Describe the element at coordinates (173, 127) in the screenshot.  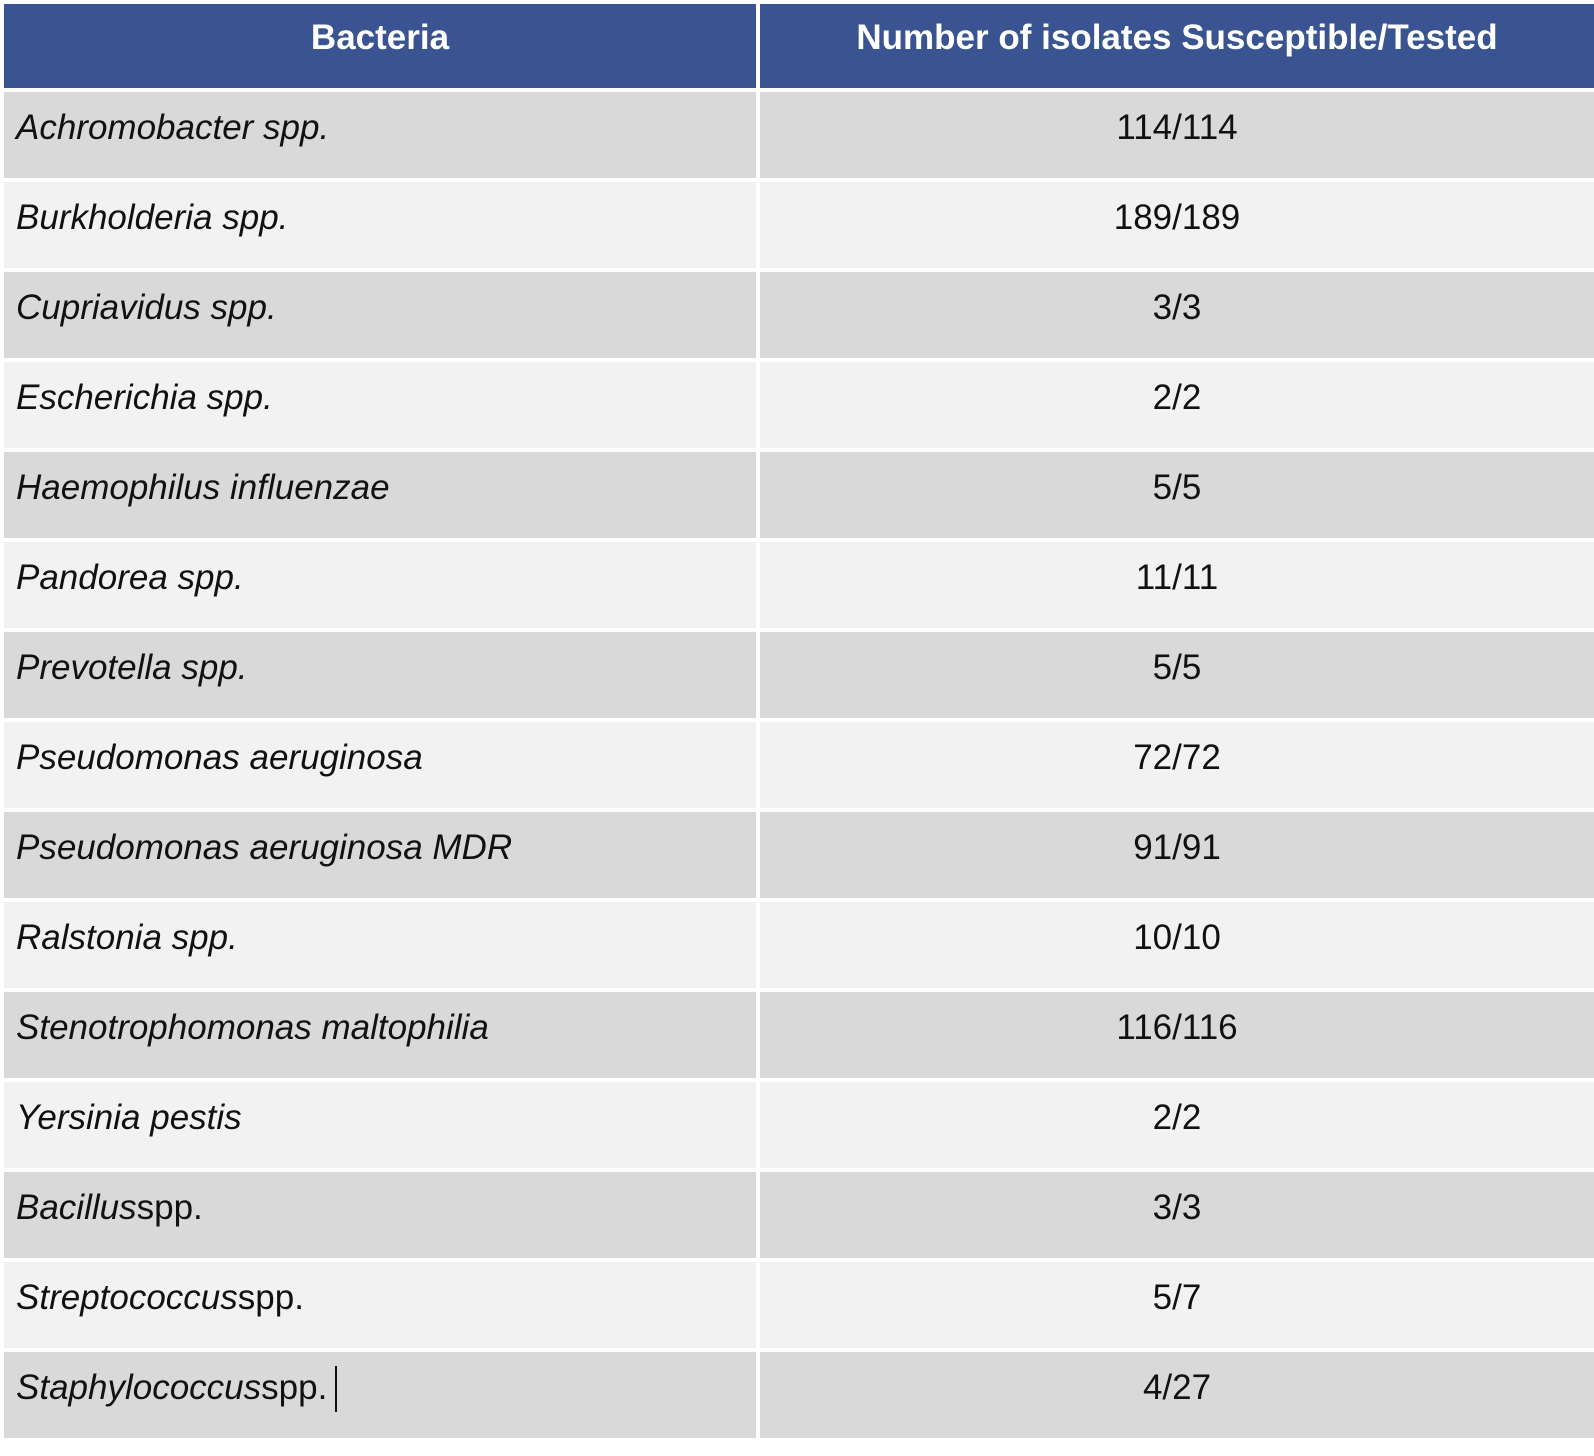
I see `bacteria-name: Achromobacter spp.` at that location.